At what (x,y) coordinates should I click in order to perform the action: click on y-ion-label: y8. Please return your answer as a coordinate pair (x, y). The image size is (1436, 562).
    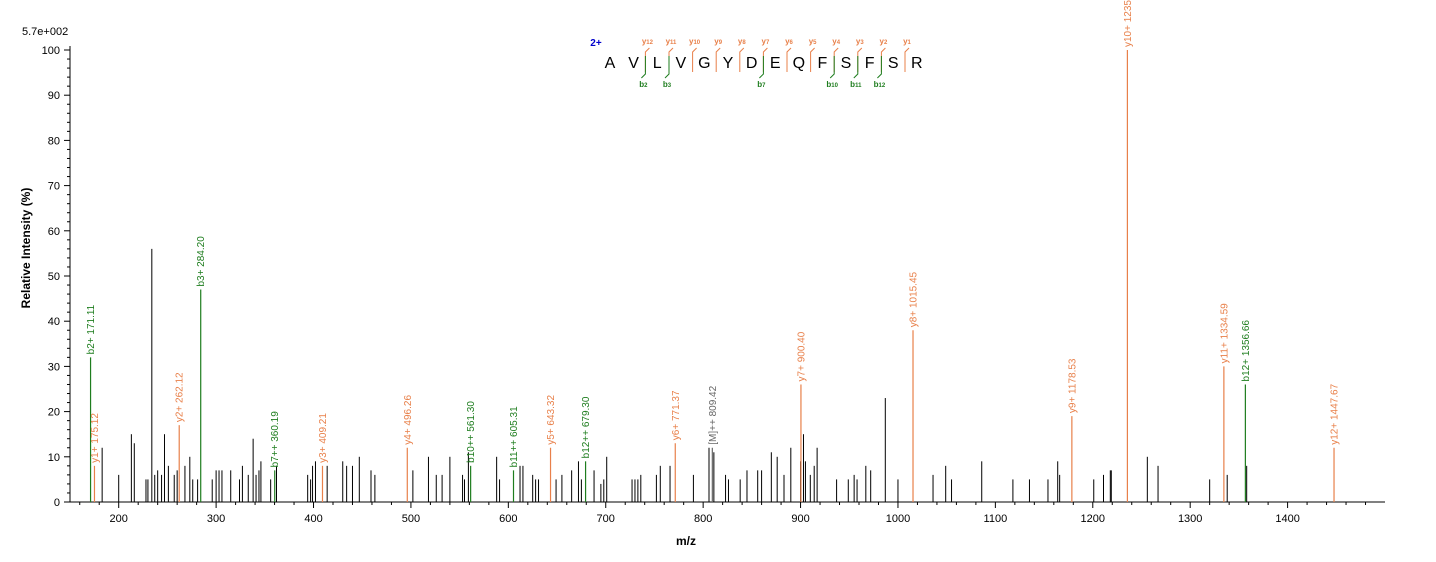
    Looking at the image, I should click on (742, 41).